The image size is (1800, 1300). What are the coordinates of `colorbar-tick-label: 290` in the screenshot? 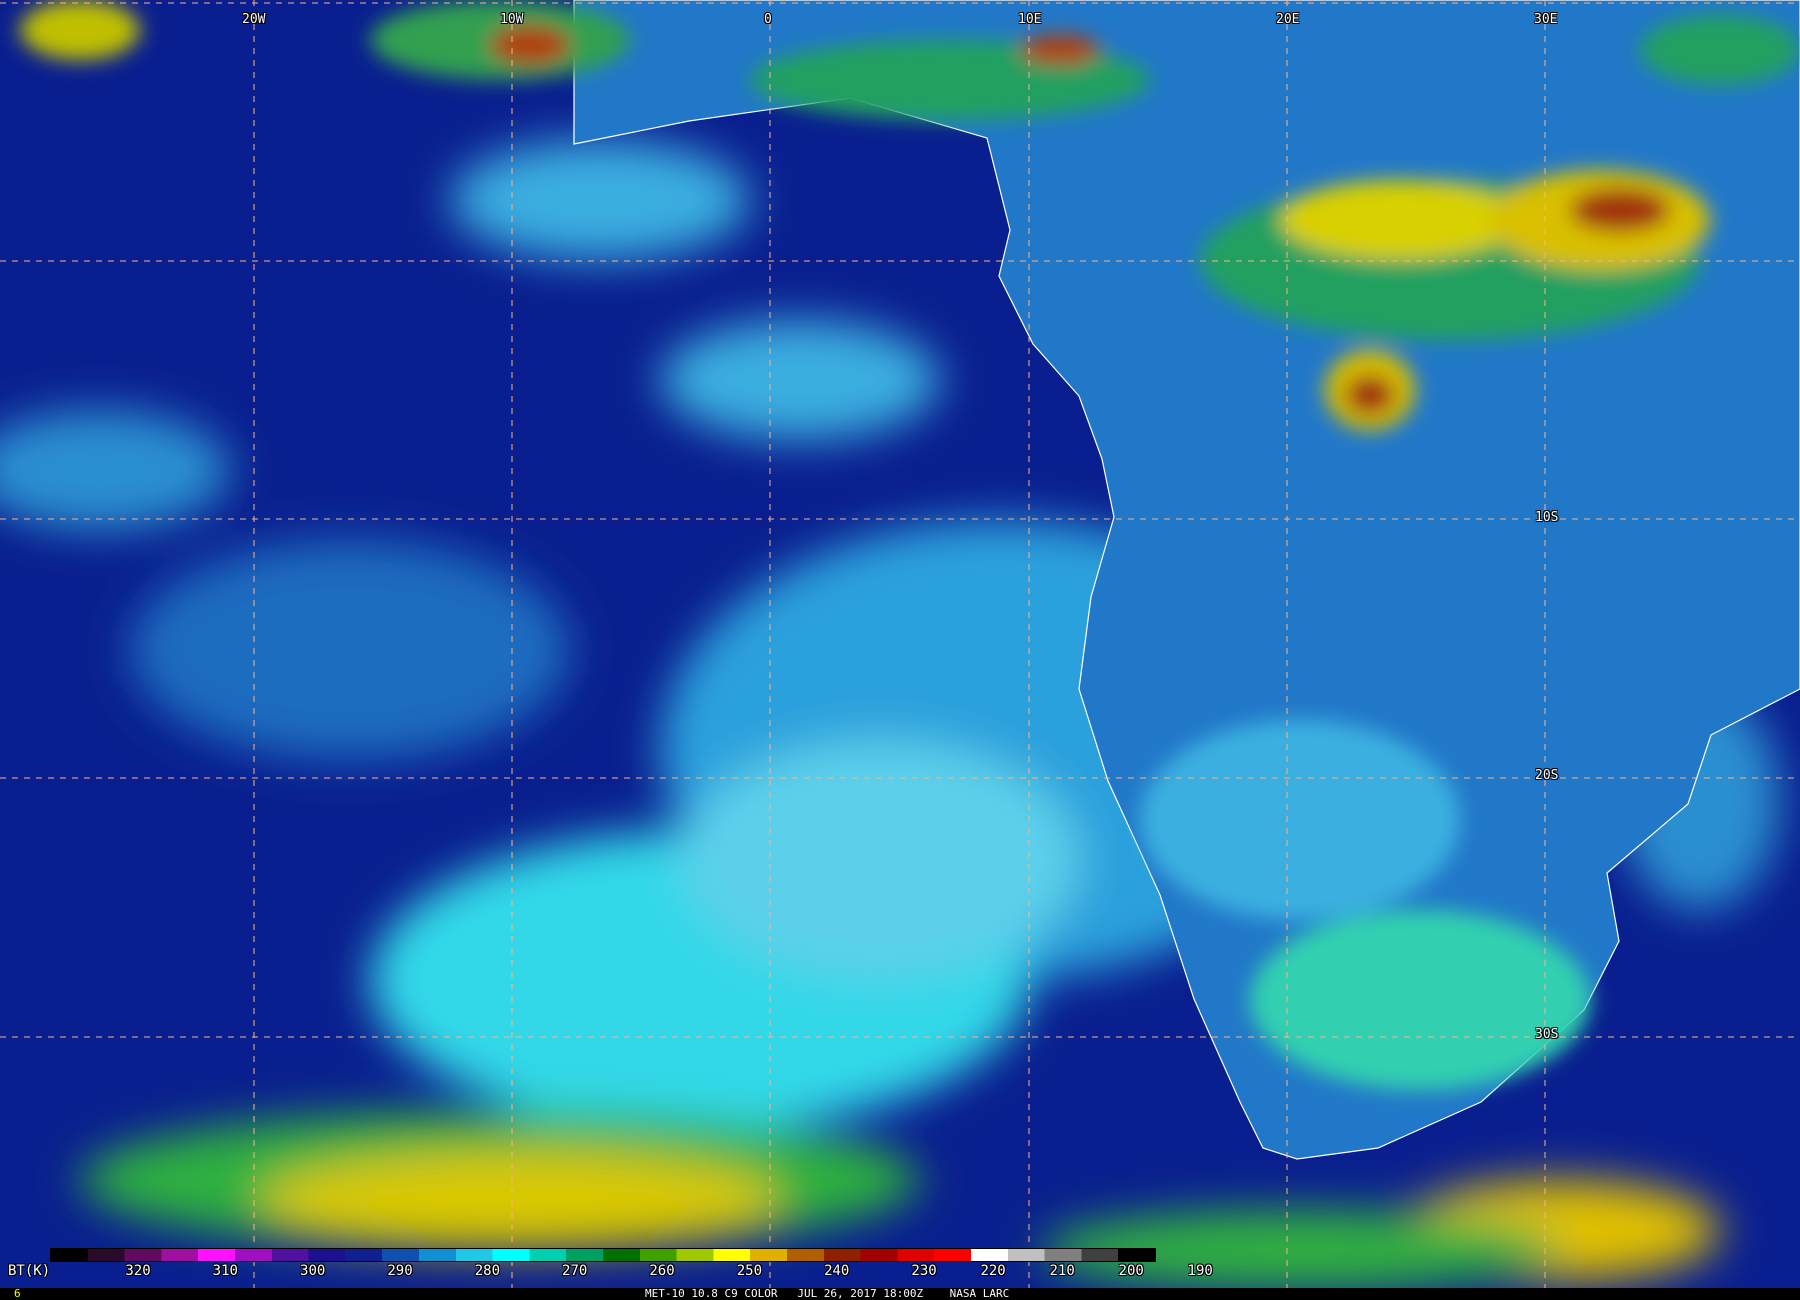 It's located at (400, 1271).